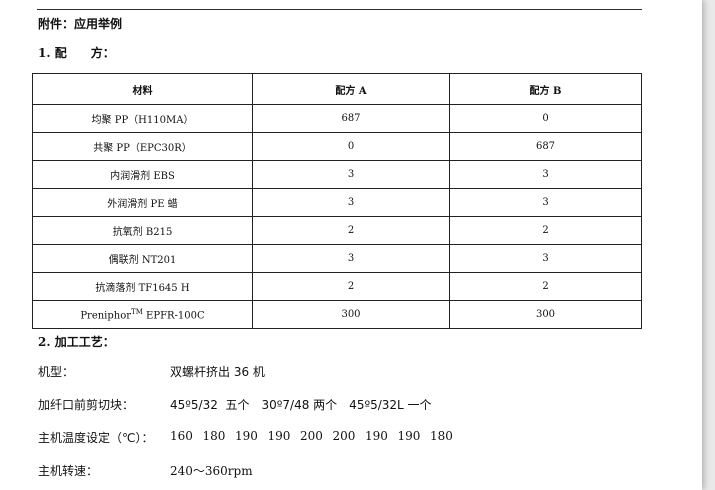 Image resolution: width=715 pixels, height=490 pixels. Describe the element at coordinates (76, 342) in the screenshot. I see `section-2-heading: 2. 加工工艺：` at that location.